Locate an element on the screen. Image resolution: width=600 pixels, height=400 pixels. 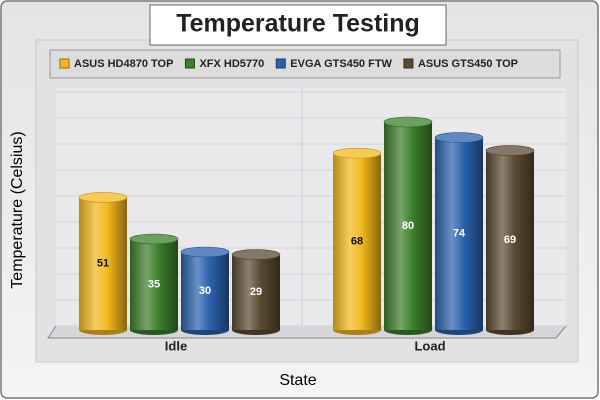
y-axis-label: Temperature (Celsius) is located at coordinates (17, 209).